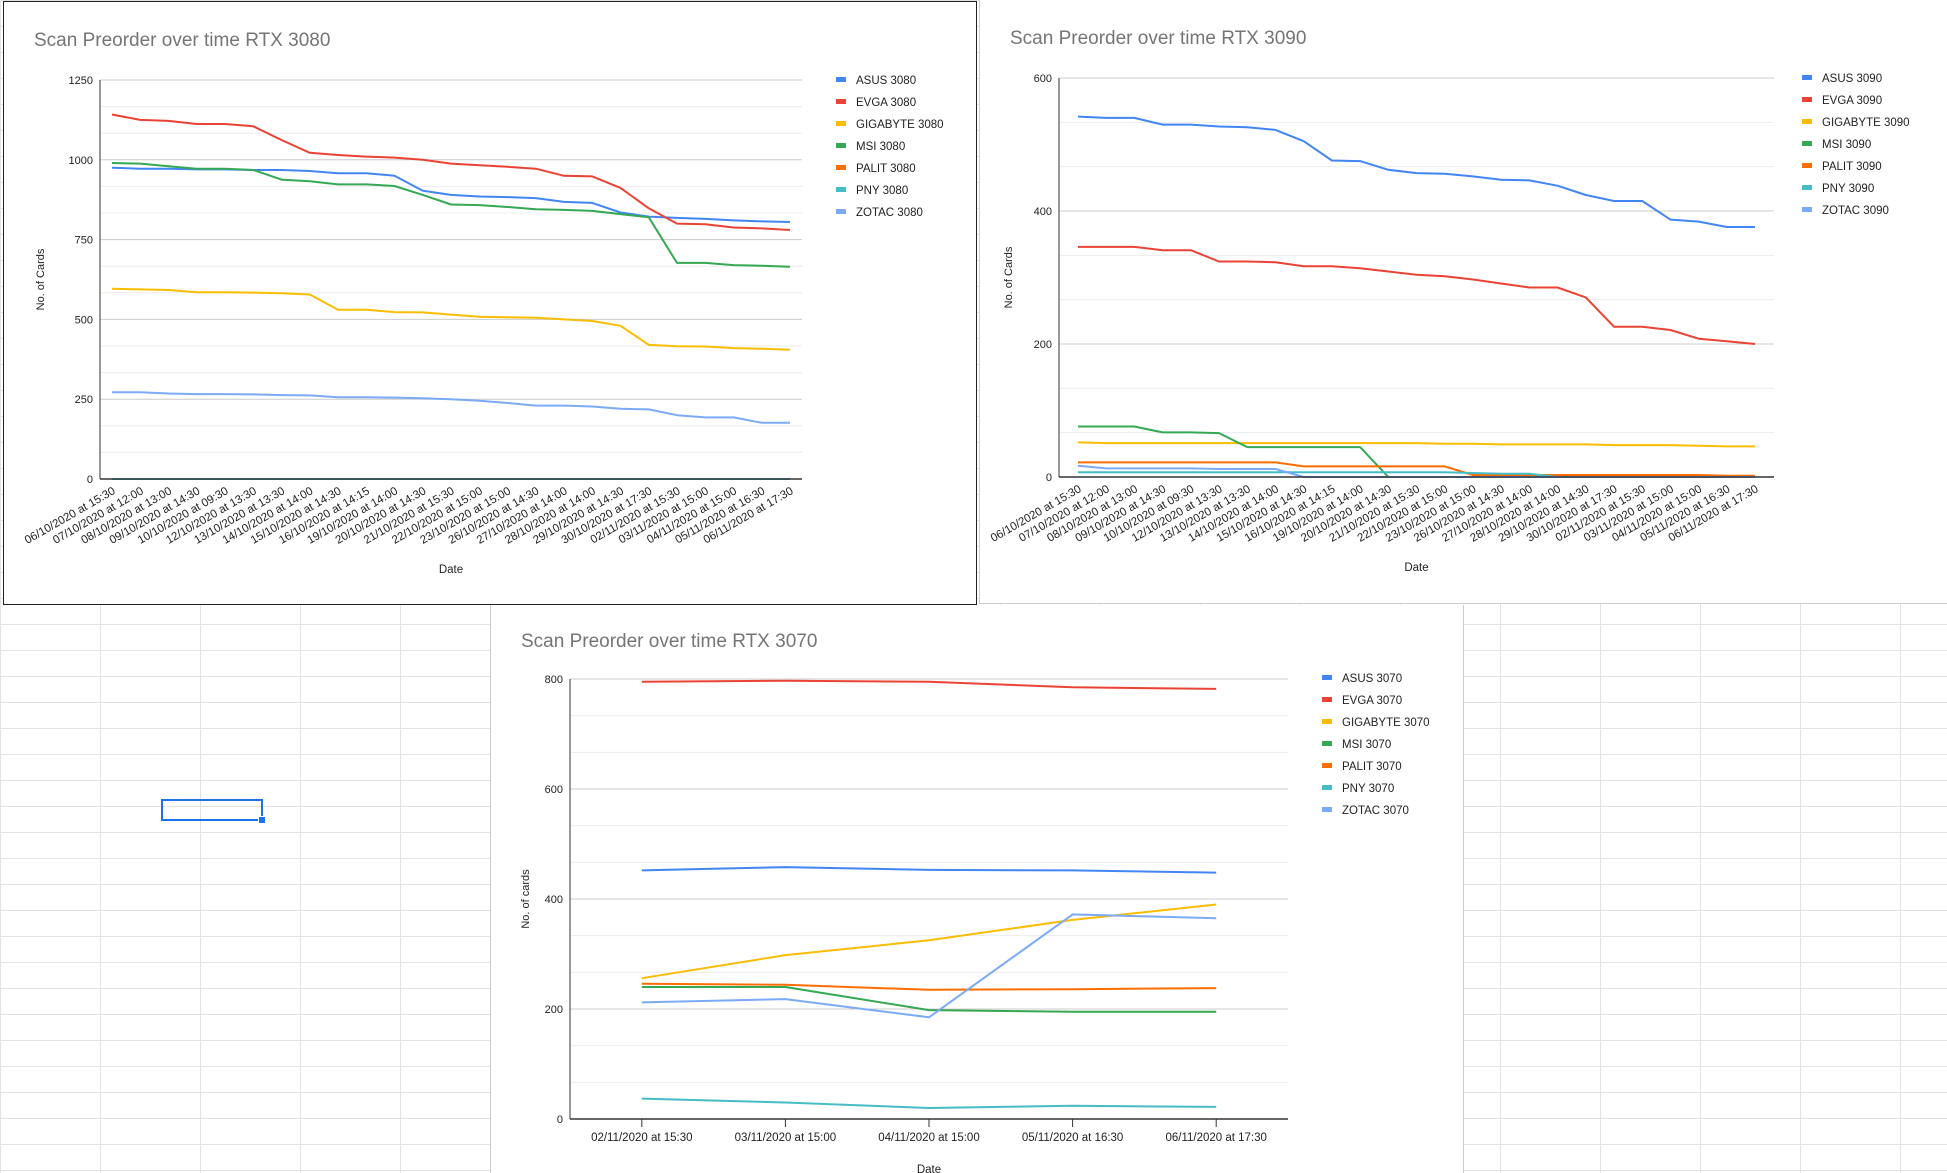 This screenshot has width=1947, height=1173. What do you see at coordinates (1852, 167) in the screenshot?
I see `legend-label: PALIT 3090` at bounding box center [1852, 167].